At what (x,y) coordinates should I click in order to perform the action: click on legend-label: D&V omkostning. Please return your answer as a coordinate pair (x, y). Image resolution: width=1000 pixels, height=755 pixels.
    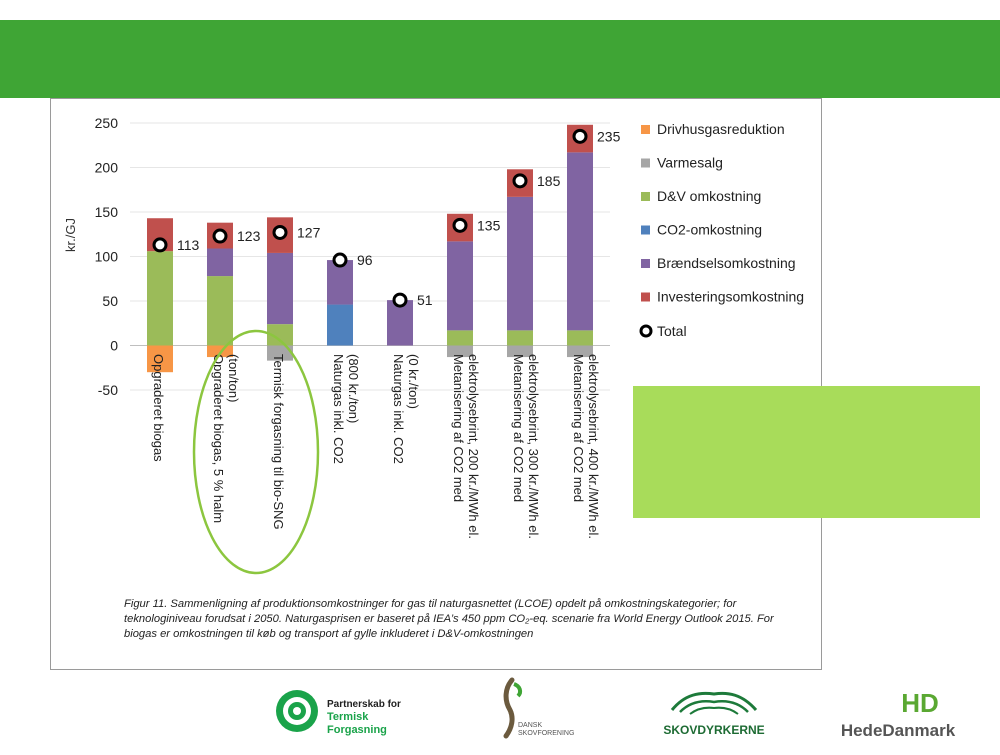
    Looking at the image, I should click on (709, 196).